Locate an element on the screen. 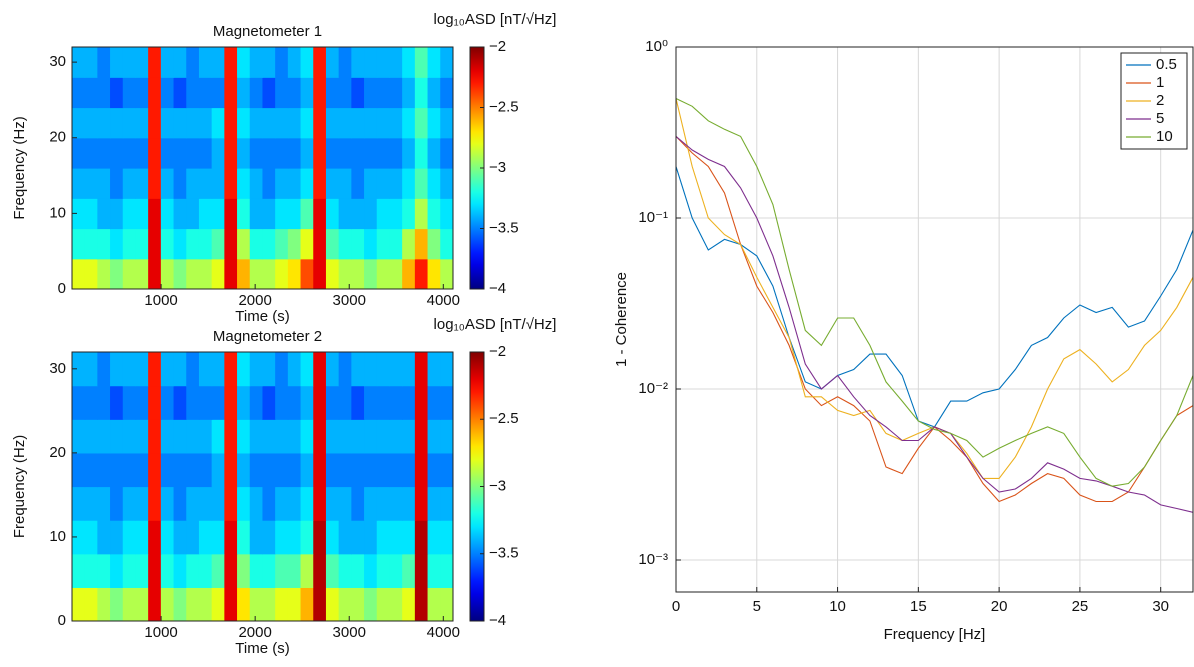  y-tick-label: 20 is located at coordinates (57, 137).